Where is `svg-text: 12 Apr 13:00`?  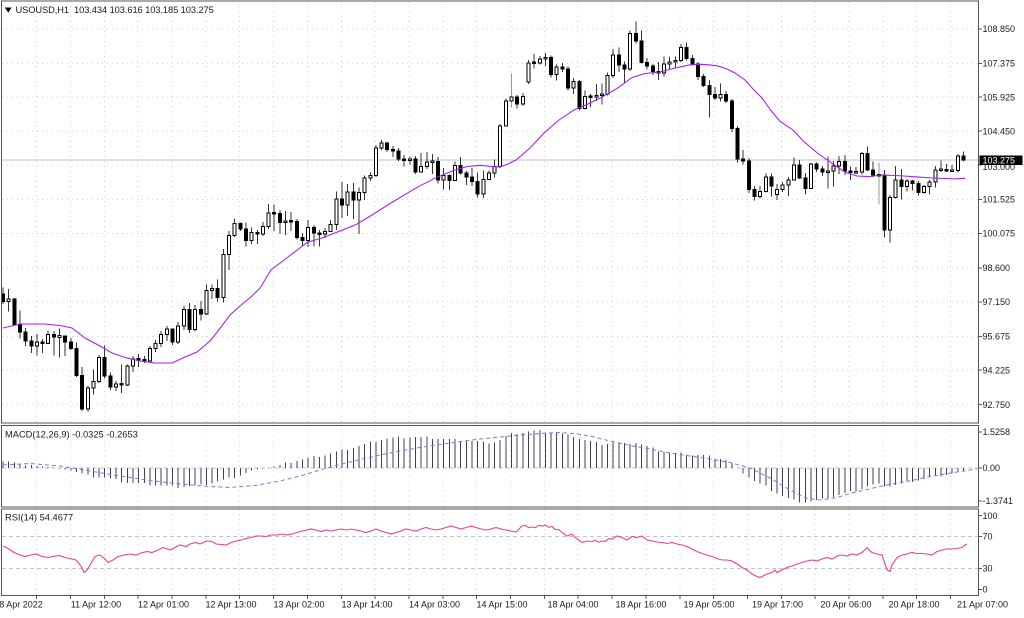 svg-text: 12 Apr 13:00 is located at coordinates (230, 605).